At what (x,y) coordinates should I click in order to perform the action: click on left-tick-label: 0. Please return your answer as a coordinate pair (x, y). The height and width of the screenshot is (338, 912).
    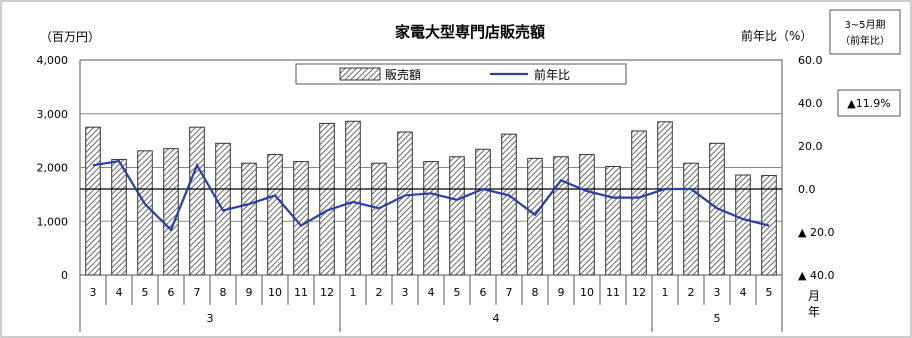
    Looking at the image, I should click on (64, 275).